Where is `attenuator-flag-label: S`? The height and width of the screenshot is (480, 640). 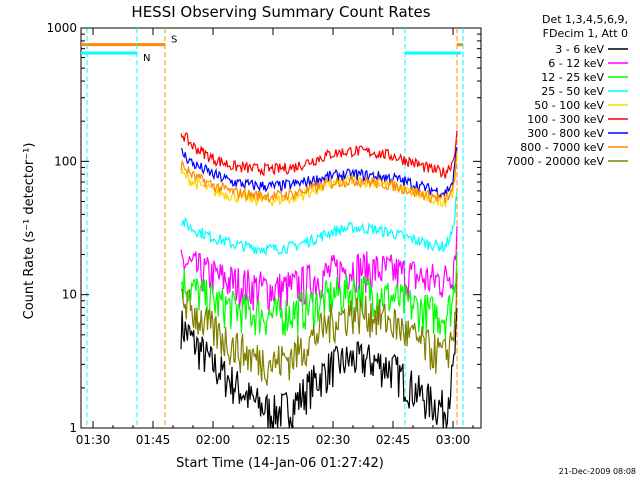 attenuator-flag-label: S is located at coordinates (174, 40).